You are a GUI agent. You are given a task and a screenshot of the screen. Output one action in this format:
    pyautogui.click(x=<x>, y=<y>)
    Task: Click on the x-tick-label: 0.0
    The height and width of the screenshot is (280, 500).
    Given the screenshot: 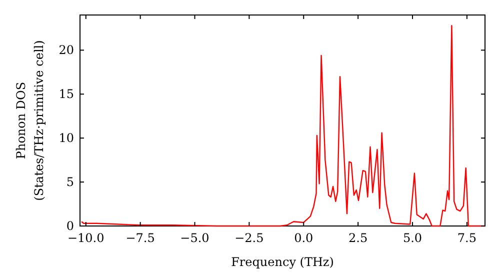 What is the action you would take?
    pyautogui.click(x=304, y=238)
    